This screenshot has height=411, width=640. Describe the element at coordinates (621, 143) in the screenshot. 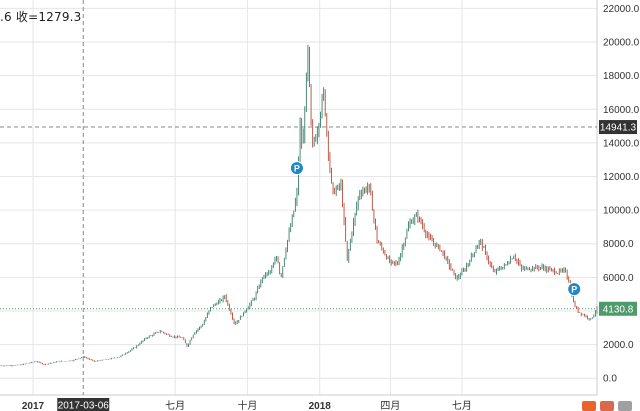

I see `y-tick-label: 14000.0` at that location.